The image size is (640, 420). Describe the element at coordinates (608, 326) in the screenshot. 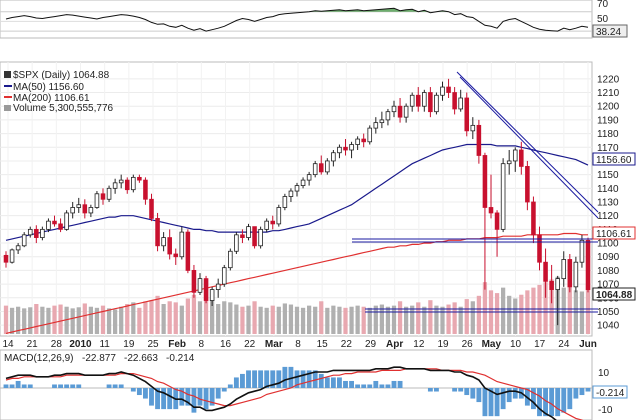

I see `y-tick-1040: 1040` at that location.